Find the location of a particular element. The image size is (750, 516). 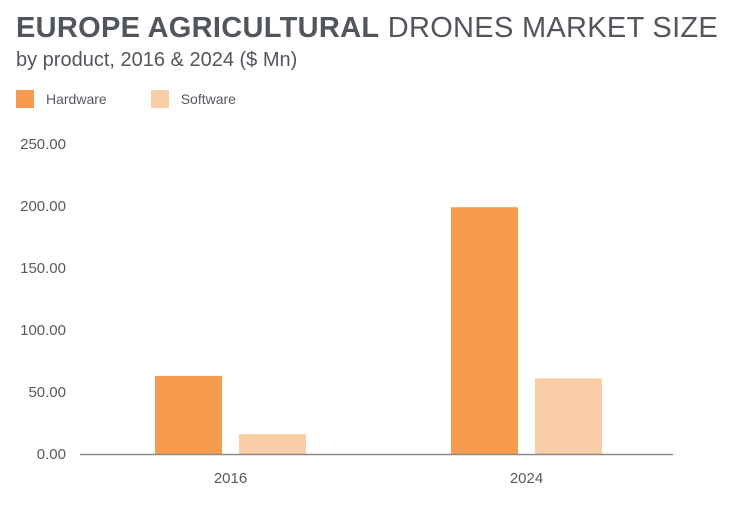

x-tick-label: 2016 is located at coordinates (230, 478).